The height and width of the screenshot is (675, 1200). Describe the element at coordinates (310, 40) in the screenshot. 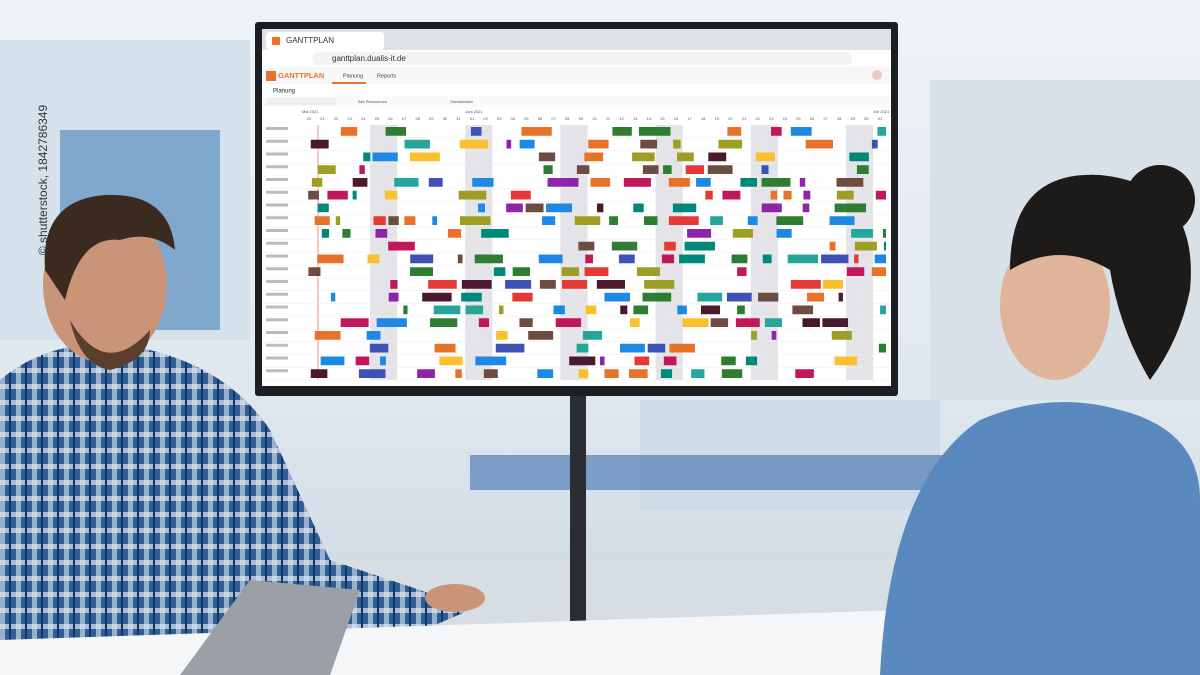

I see `tab-title: GANTTPLAN` at that location.